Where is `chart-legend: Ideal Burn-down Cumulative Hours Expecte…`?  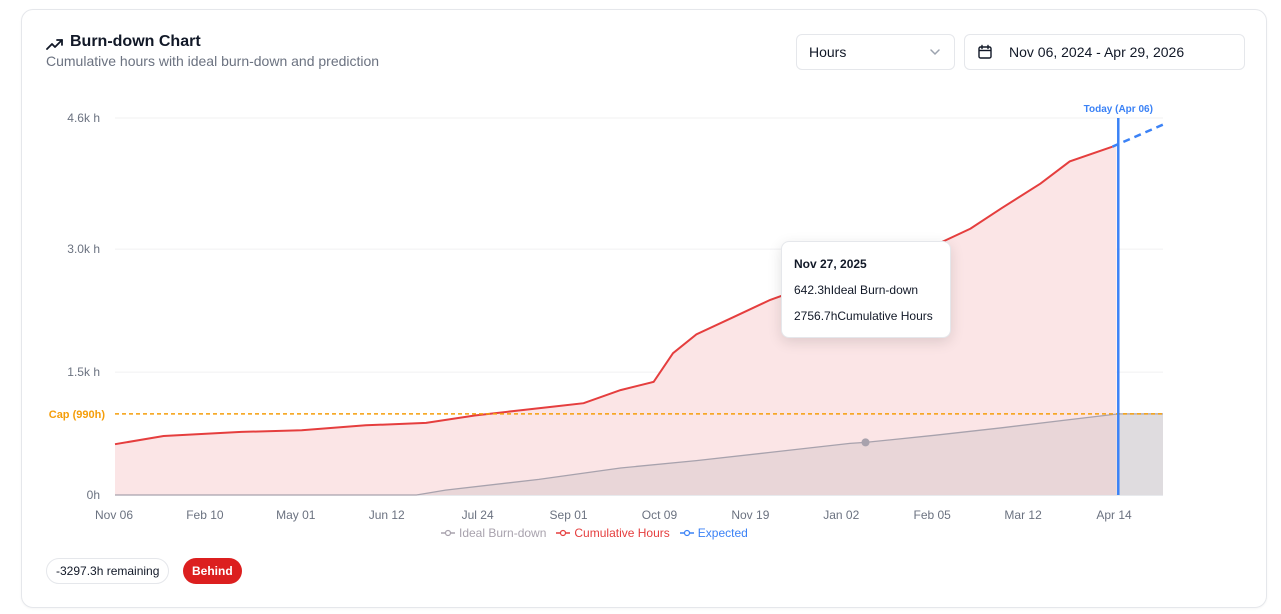
chart-legend: Ideal Burn-down Cumulative Hours Expecte… is located at coordinates (594, 533).